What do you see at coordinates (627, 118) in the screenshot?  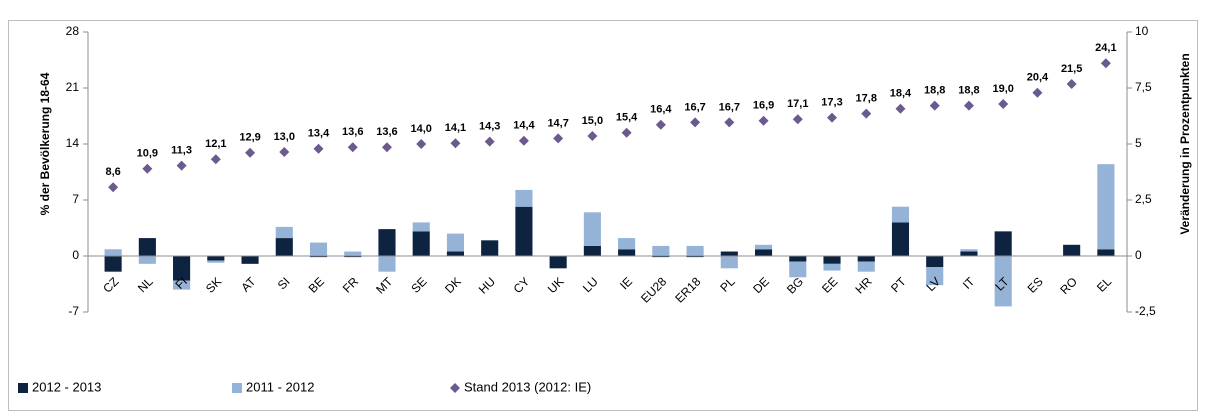 I see `data-label: 15,4` at bounding box center [627, 118].